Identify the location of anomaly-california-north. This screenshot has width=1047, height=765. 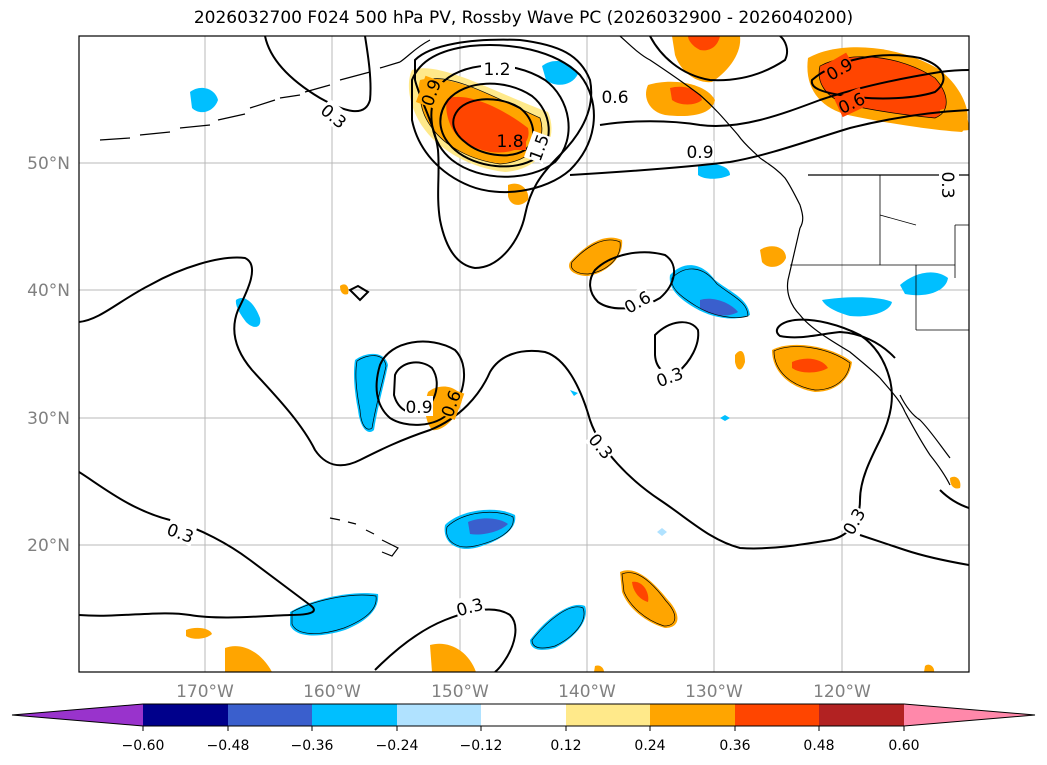
(773, 256).